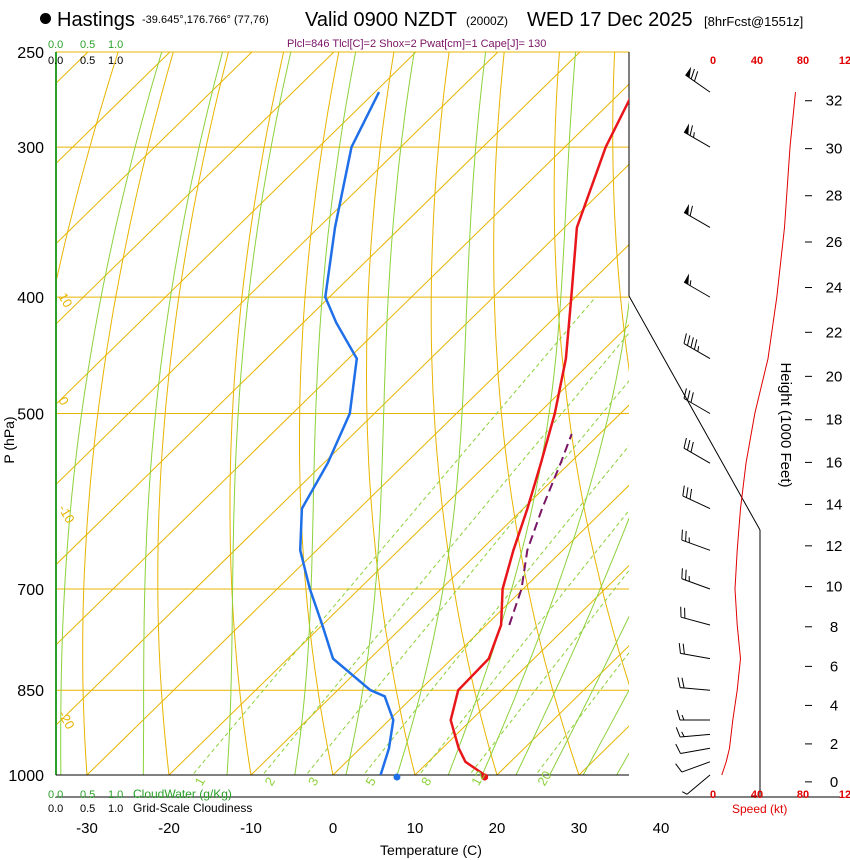  What do you see at coordinates (45, 18) in the screenshot?
I see `station-dot-icon` at bounding box center [45, 18].